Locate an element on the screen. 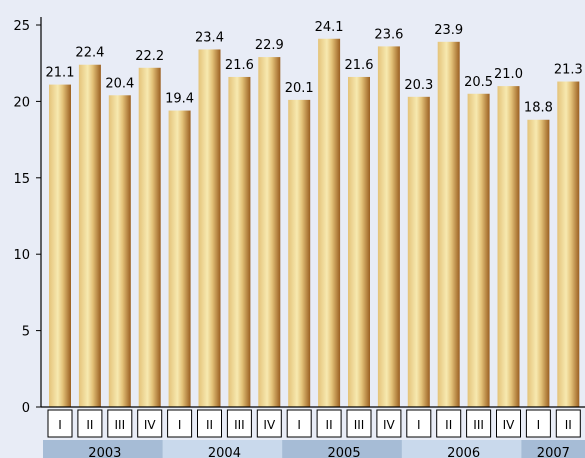 Image resolution: width=585 pixels, height=458 pixels. data-label: 23.9 is located at coordinates (448, 30).